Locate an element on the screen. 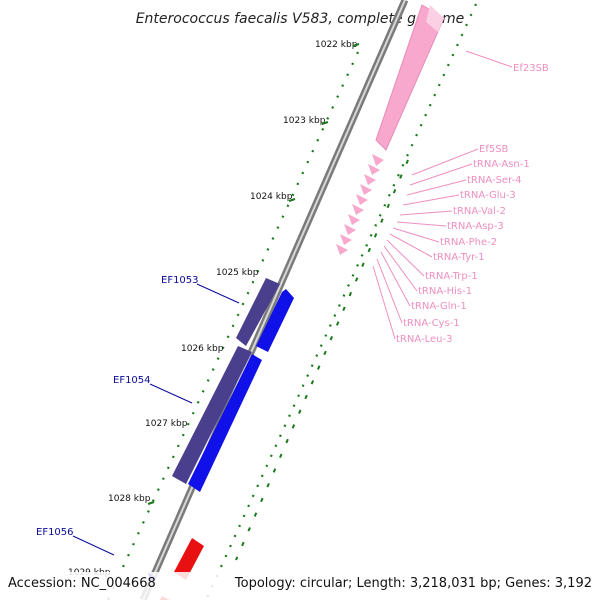  rna-label-trna-asp-3: tRNA-Asp-3 is located at coordinates (475, 226).